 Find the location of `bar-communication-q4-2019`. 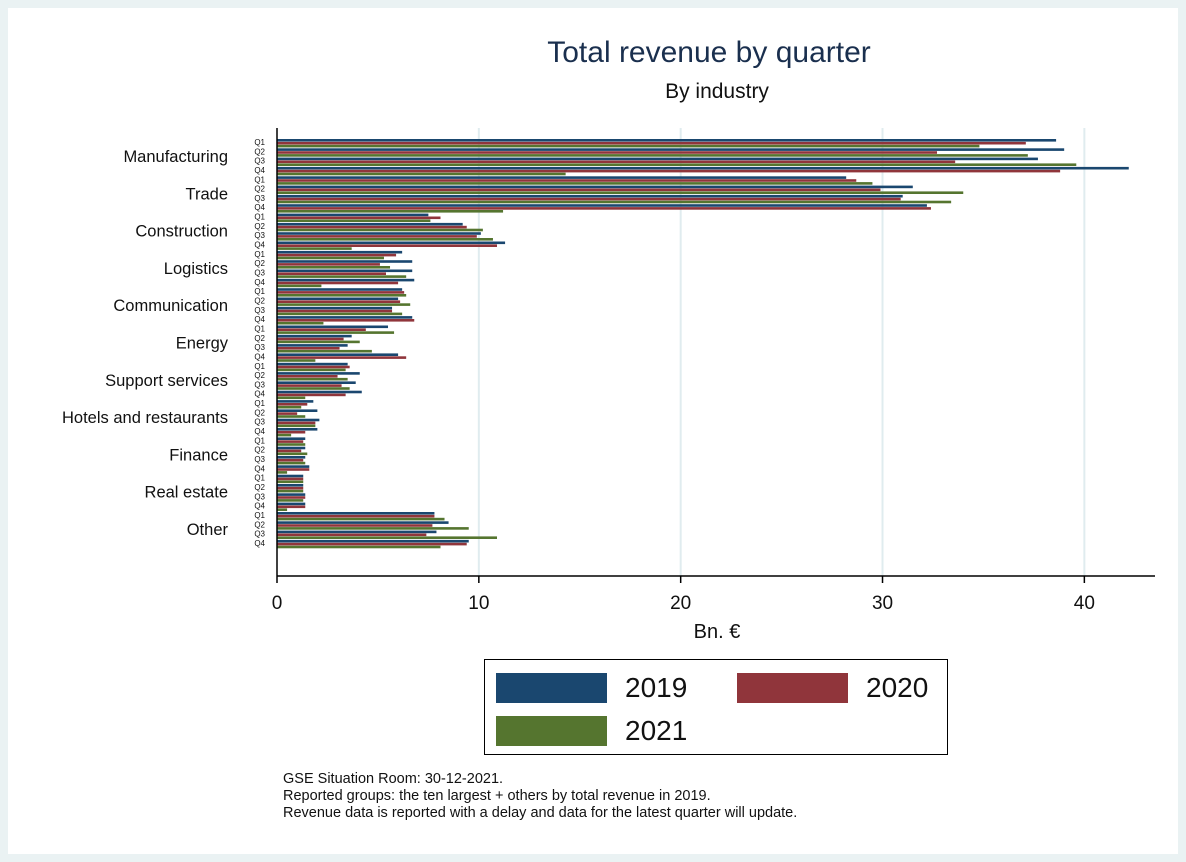

bar-communication-q4-2019 is located at coordinates (345, 317).